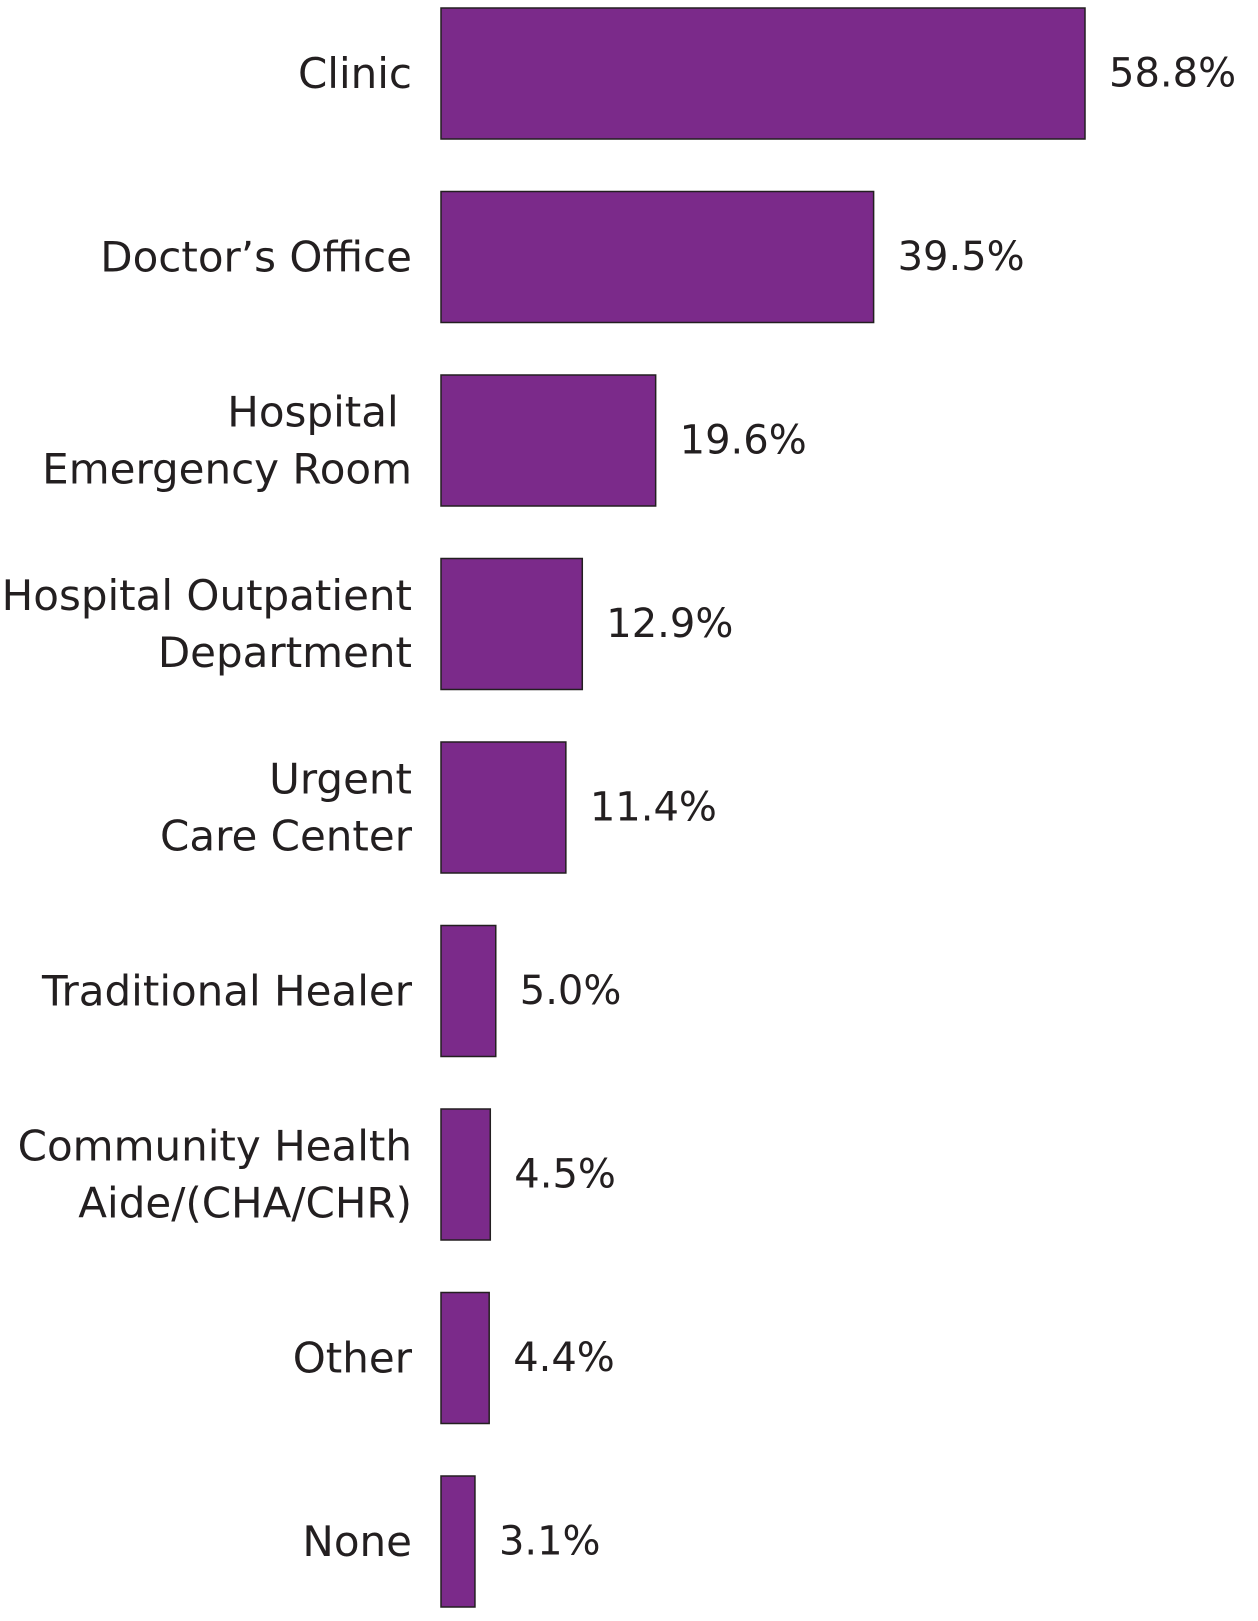 Image resolution: width=1258 pixels, height=1621 pixels. What do you see at coordinates (571, 991) in the screenshot?
I see `value-label-5: 5.0%` at bounding box center [571, 991].